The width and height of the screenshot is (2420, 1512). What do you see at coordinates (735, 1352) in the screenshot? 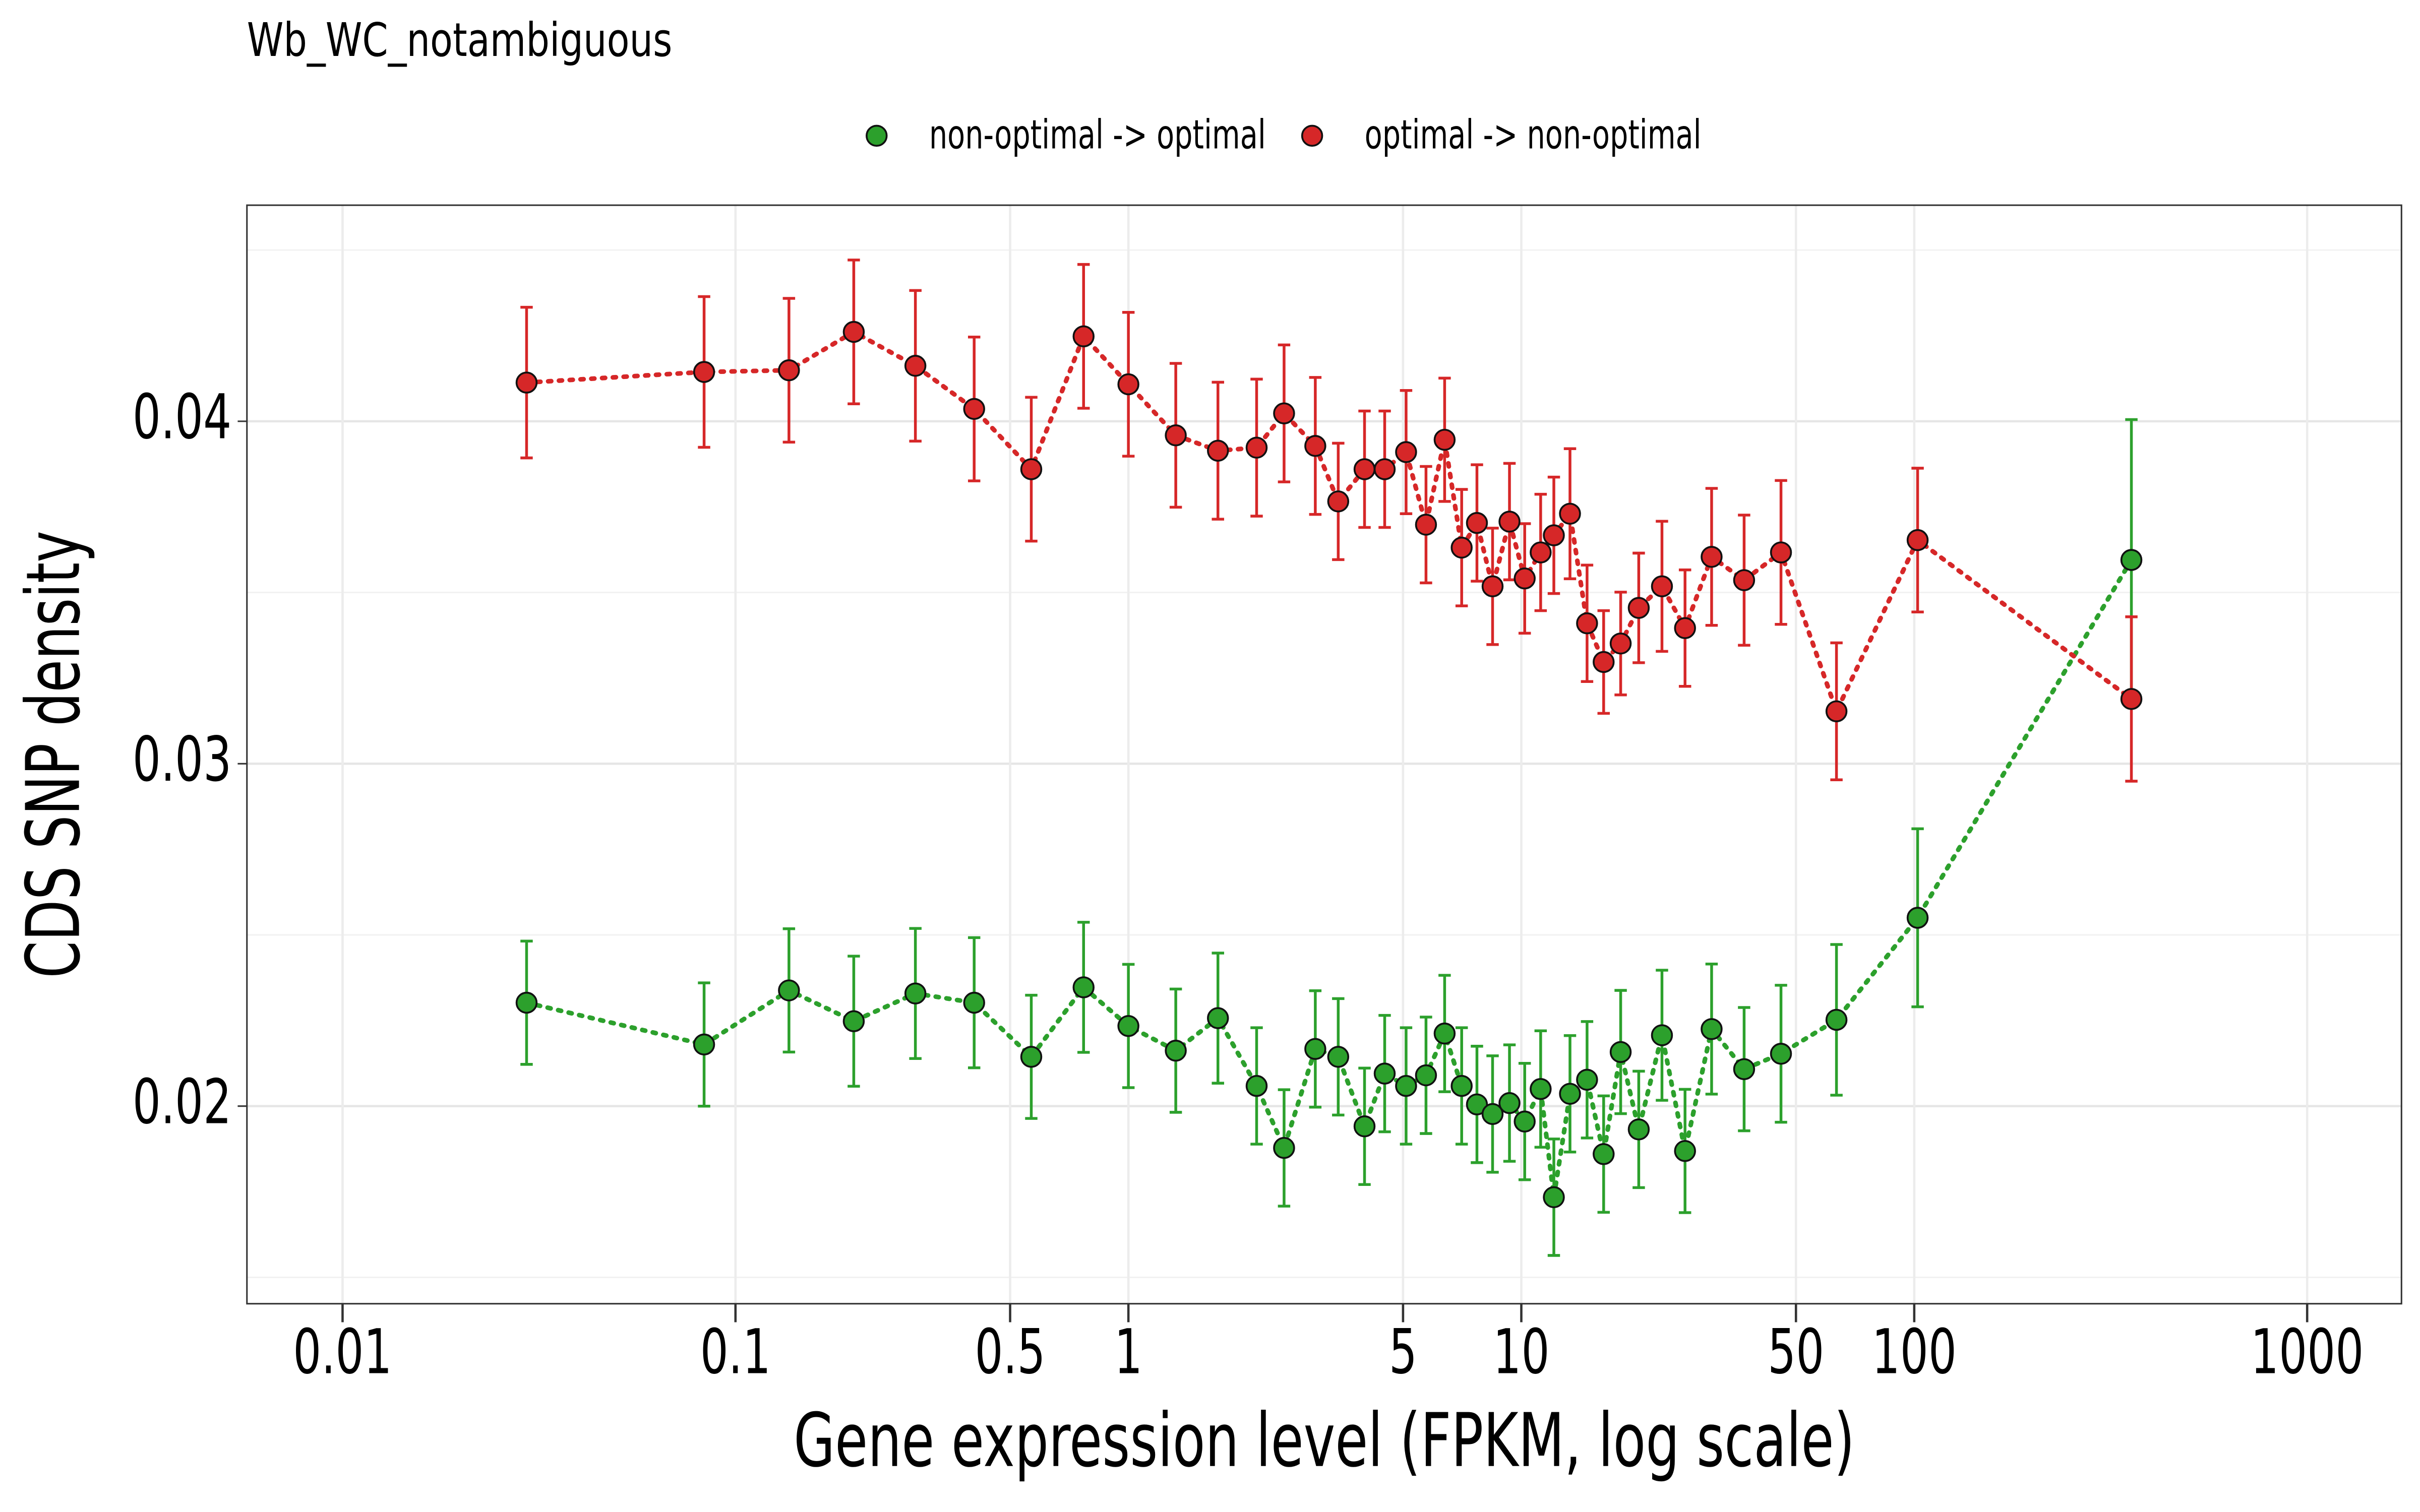
I see `x-tick-label: 0.1` at bounding box center [735, 1352].